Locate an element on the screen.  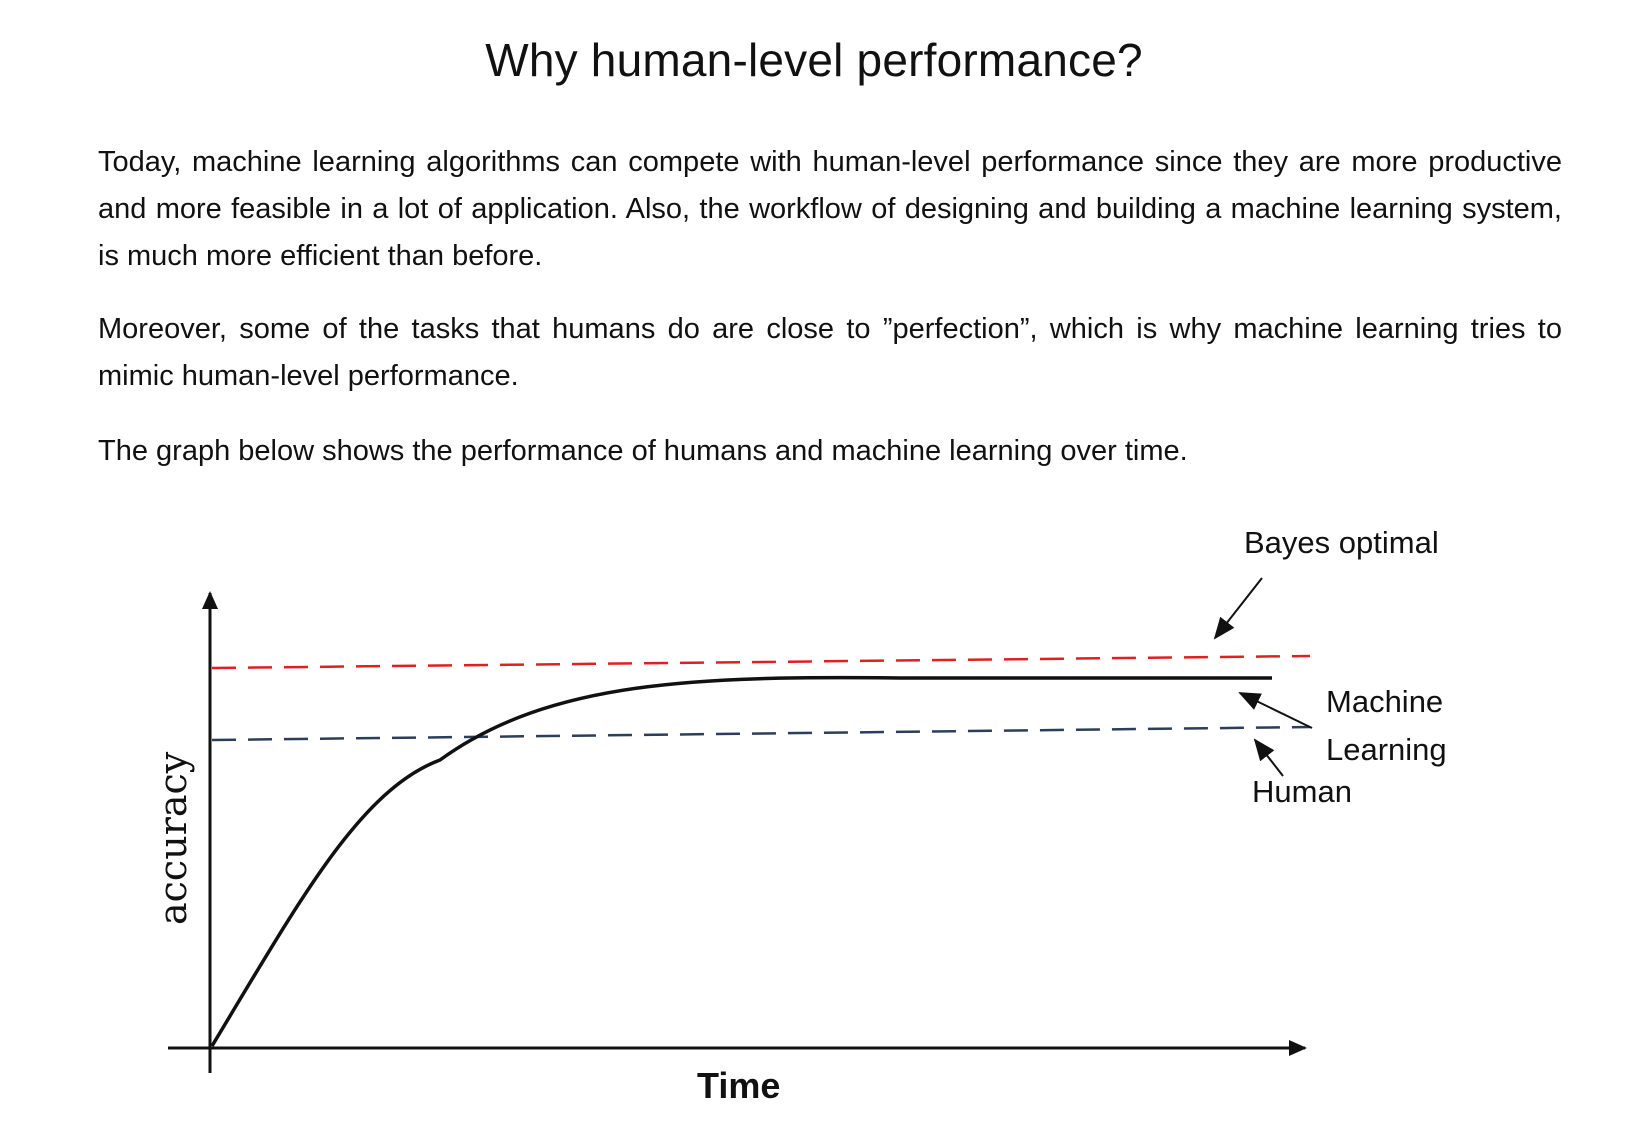
machine-learning-pointer-arrow is located at coordinates (1275, 710).